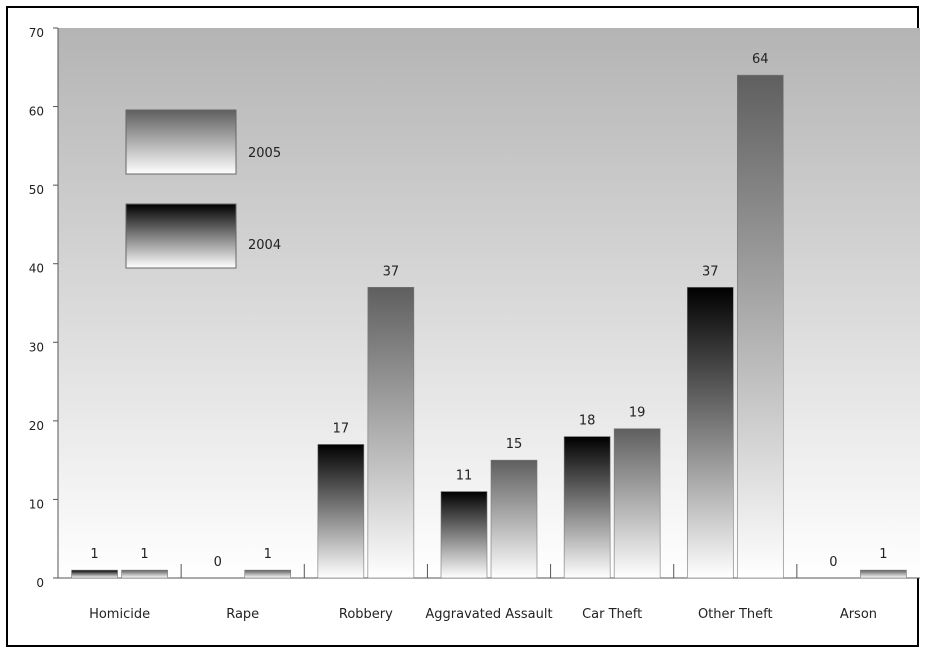 The height and width of the screenshot is (655, 927). What do you see at coordinates (36, 504) in the screenshot?
I see `y-tick-label: 10` at bounding box center [36, 504].